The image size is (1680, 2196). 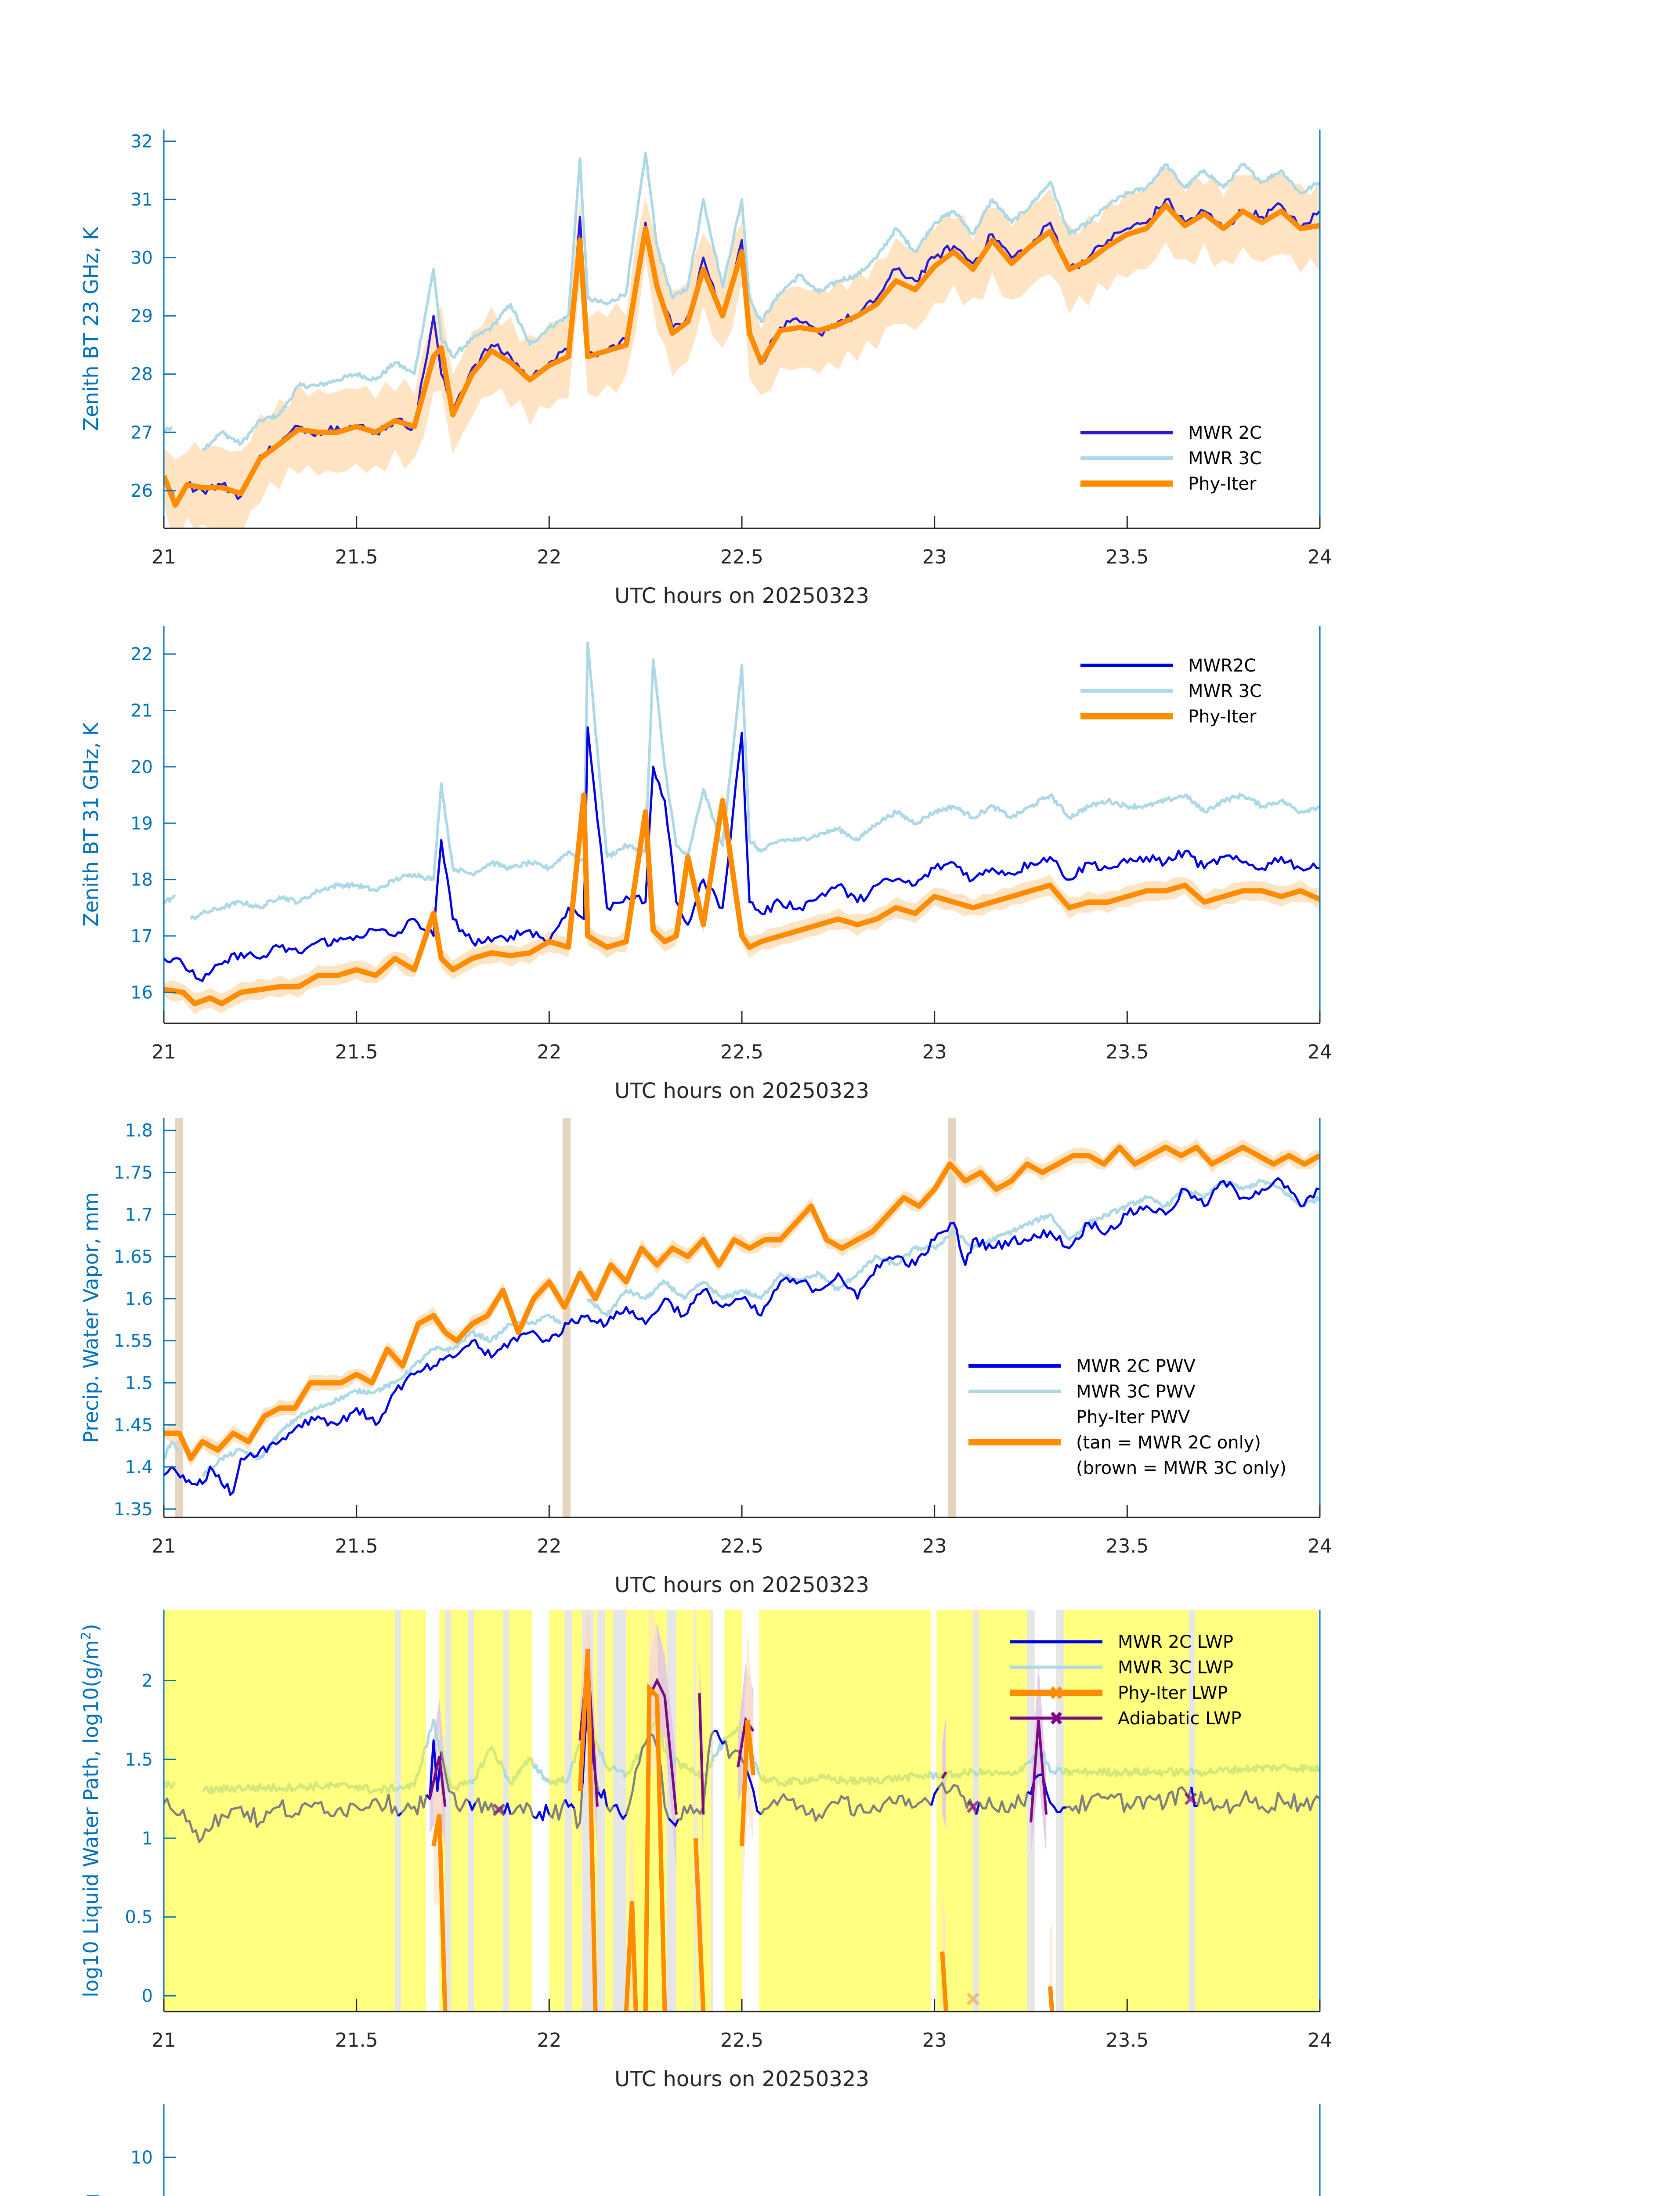 I want to click on highlight-band-tan, so click(x=952, y=1317).